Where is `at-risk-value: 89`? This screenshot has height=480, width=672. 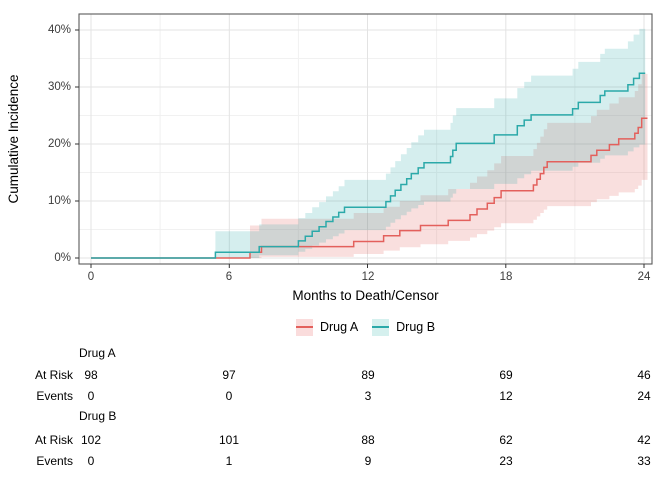 at-risk-value: 89 is located at coordinates (368, 375).